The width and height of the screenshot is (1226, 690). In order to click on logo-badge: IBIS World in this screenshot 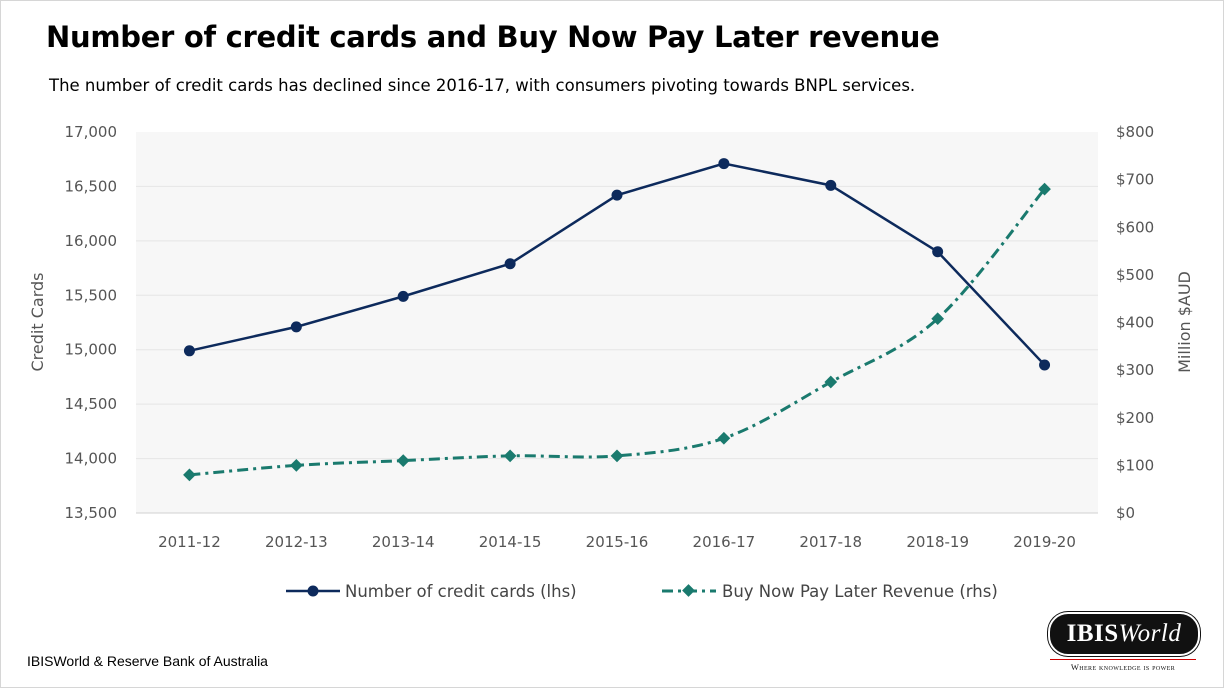, I will do `click(1124, 634)`.